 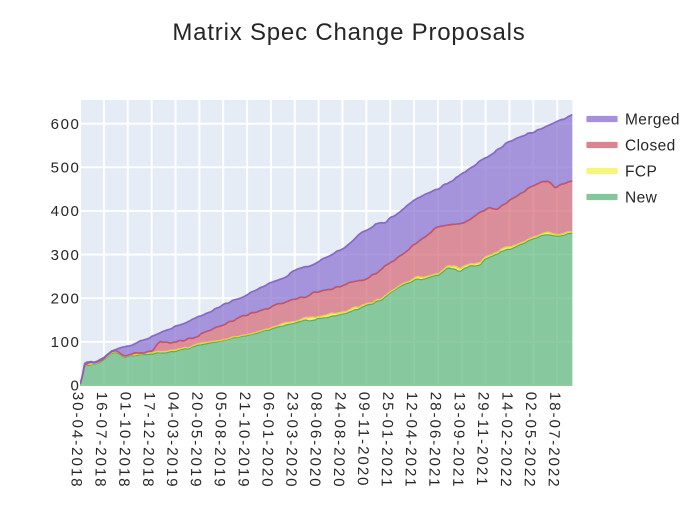 What do you see at coordinates (66, 342) in the screenshot?
I see `svg-text: 100` at bounding box center [66, 342].